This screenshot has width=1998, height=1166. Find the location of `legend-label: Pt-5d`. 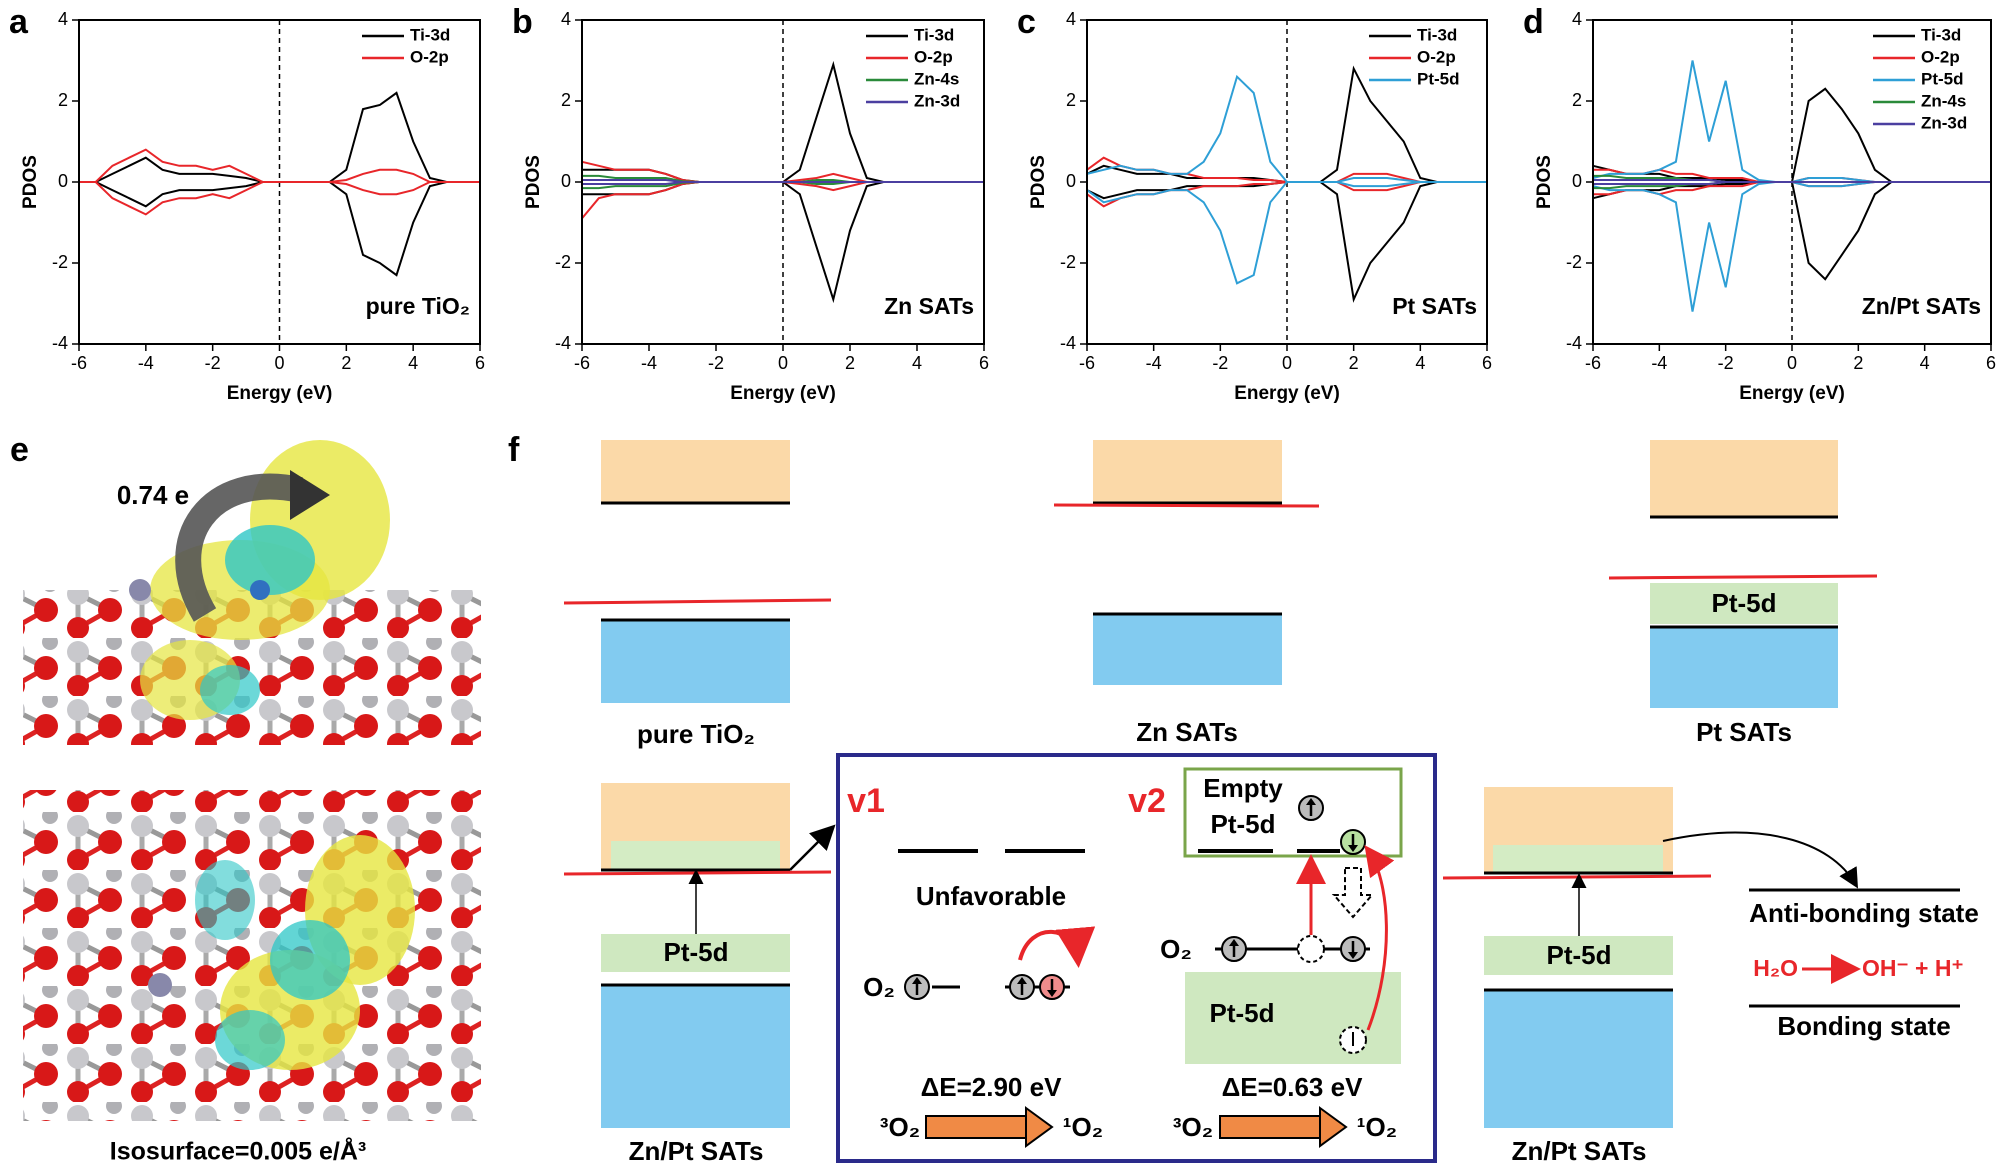

legend-label: Pt-5d is located at coordinates (1942, 78).